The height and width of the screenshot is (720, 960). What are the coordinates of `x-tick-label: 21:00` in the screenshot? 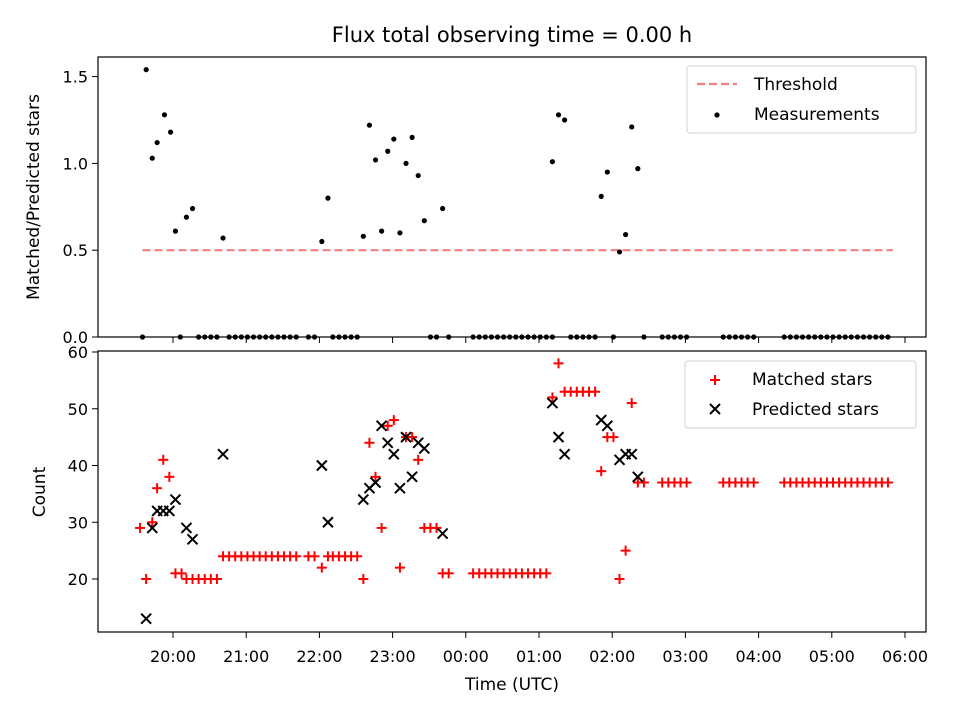 It's located at (246, 656).